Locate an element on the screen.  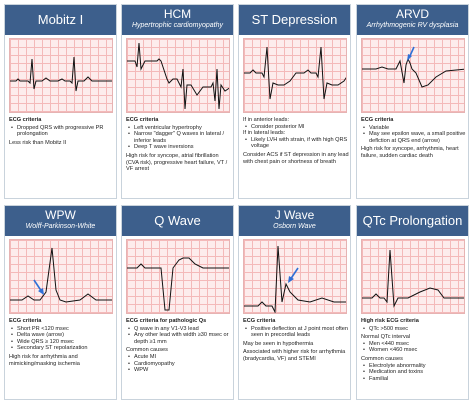
card-title: J Wave is located at coordinates (294, 215).